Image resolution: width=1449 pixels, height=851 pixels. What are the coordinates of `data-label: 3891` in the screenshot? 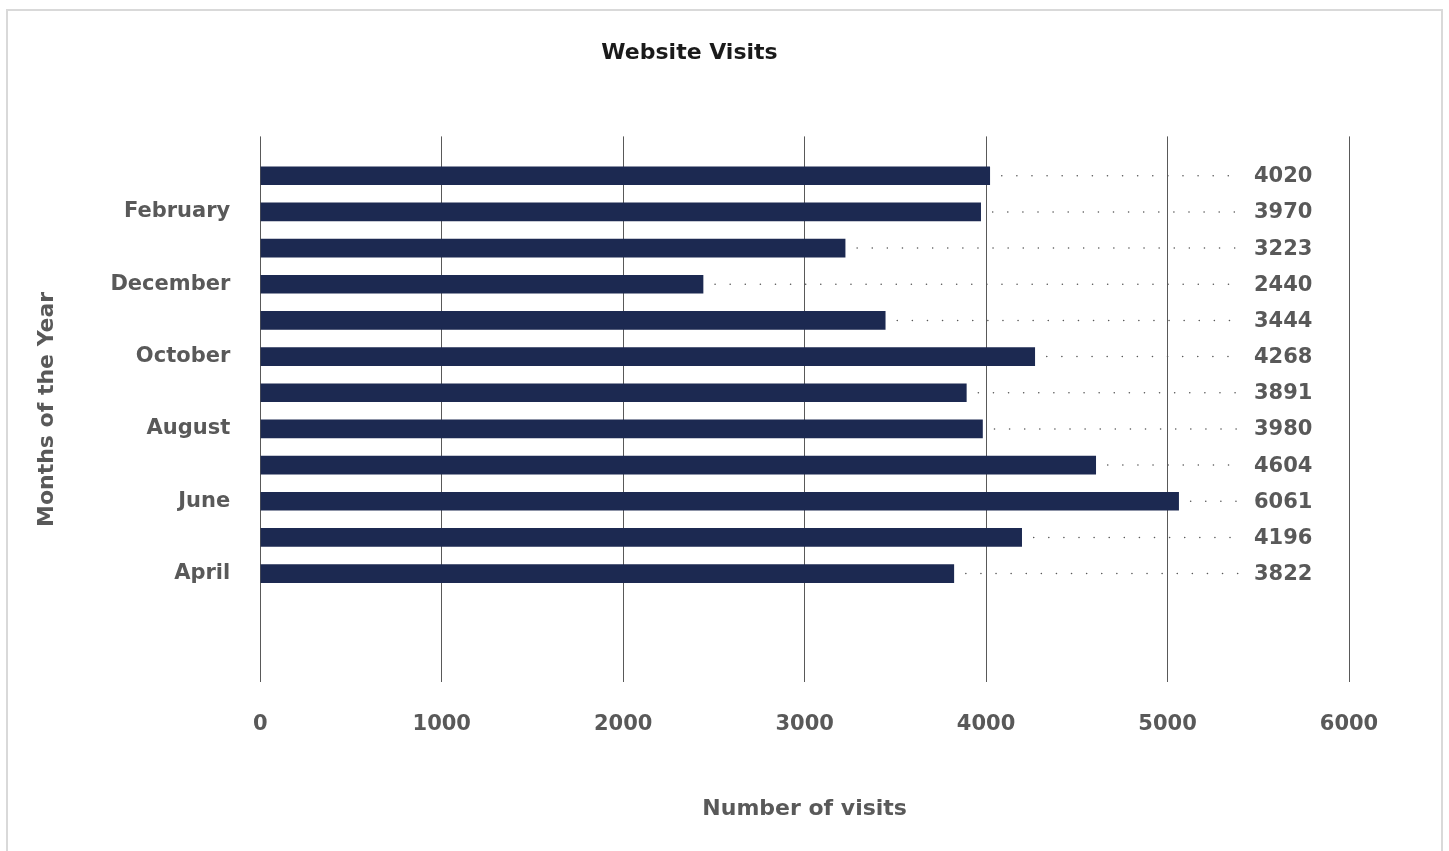 It's located at (1283, 392).